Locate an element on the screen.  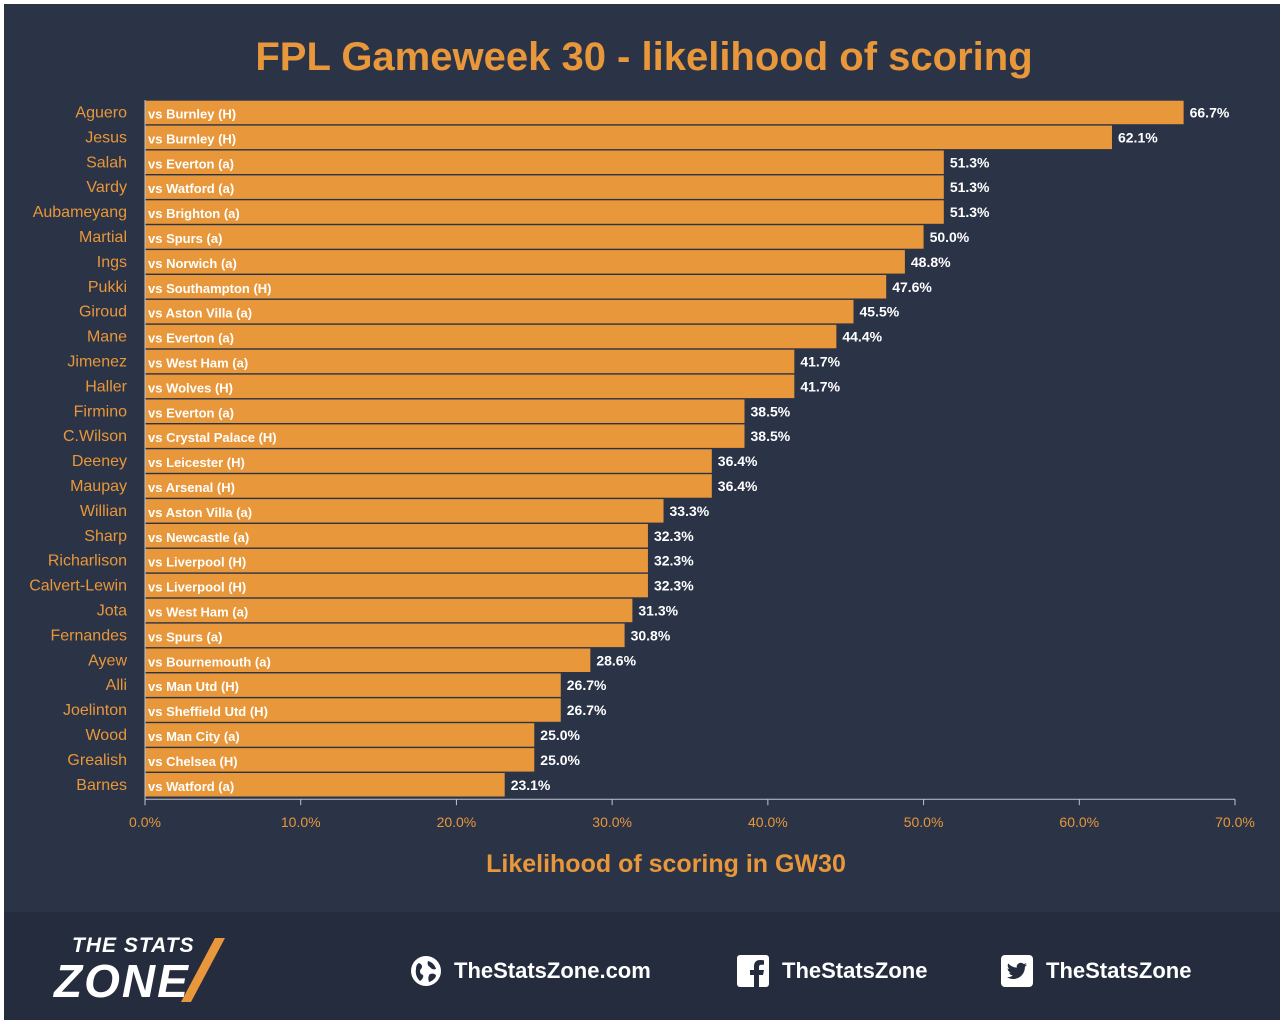
category-label: Willian is located at coordinates (103, 511).